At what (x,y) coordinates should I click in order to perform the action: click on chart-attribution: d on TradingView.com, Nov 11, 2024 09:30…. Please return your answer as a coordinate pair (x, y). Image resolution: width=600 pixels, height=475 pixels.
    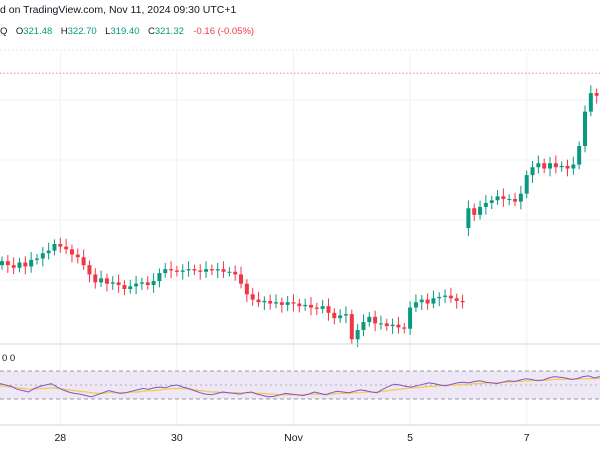
    Looking at the image, I should click on (118, 10).